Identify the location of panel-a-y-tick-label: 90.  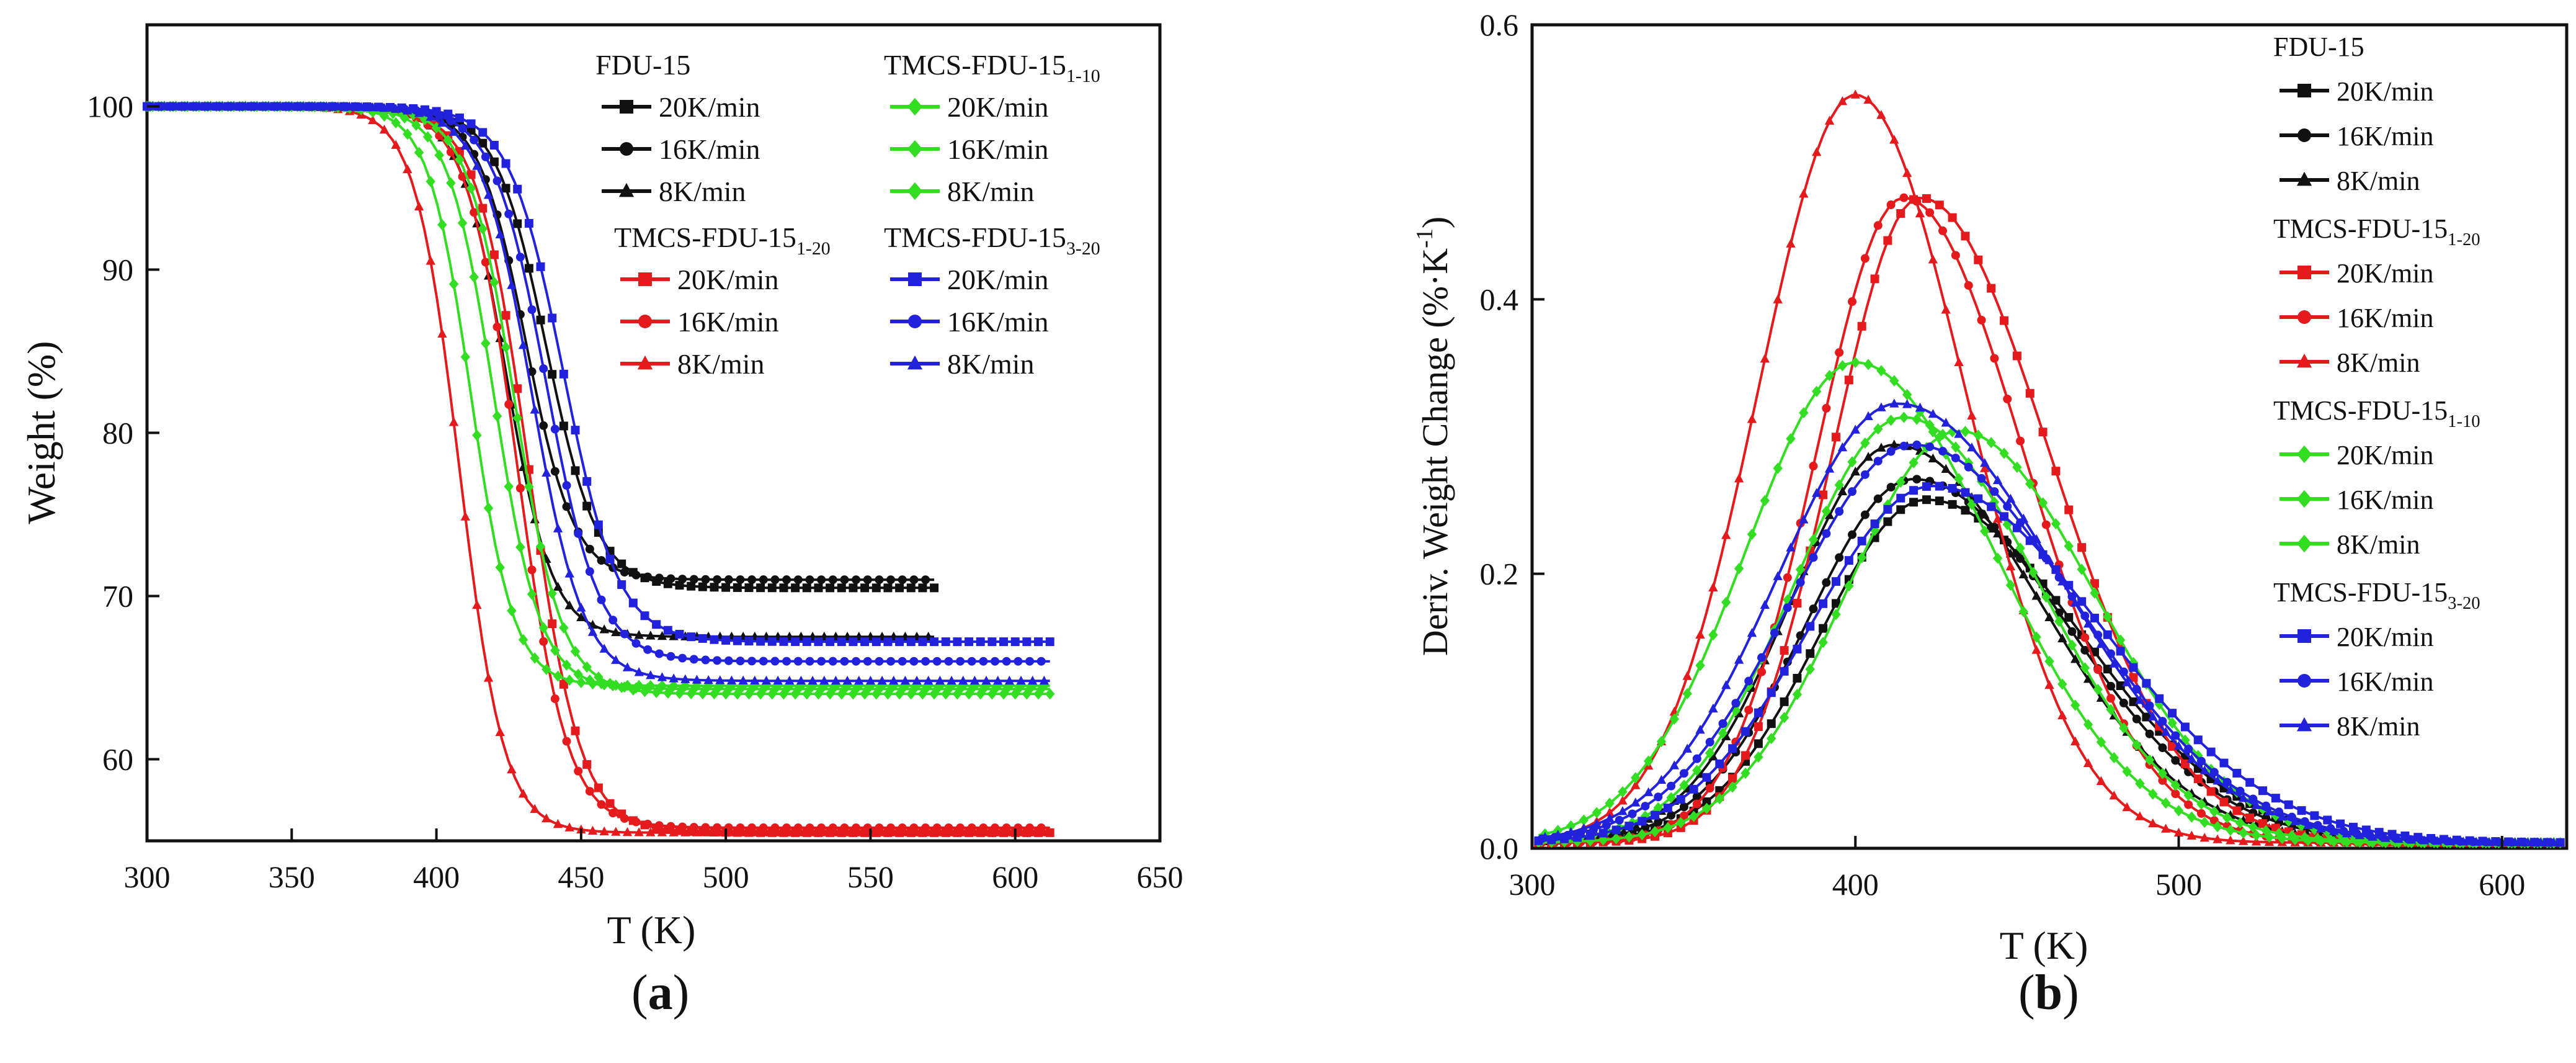
(118, 270).